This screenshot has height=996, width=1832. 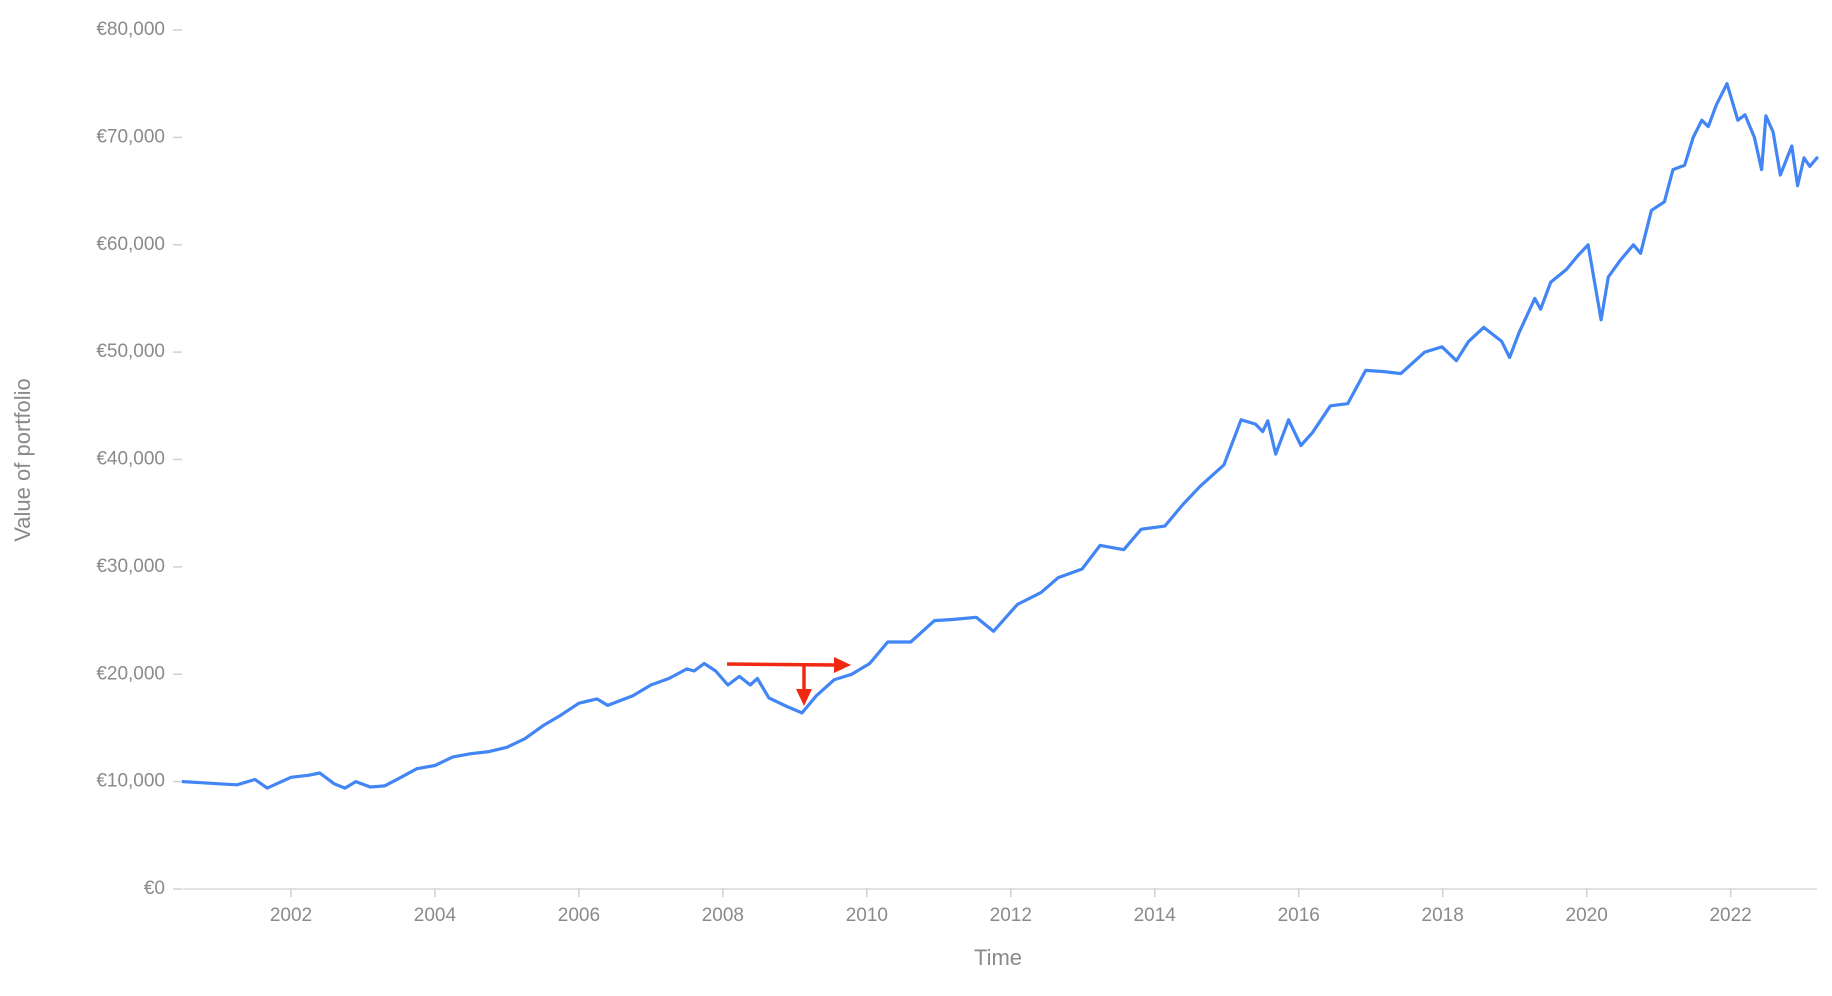 What do you see at coordinates (130, 781) in the screenshot?
I see `y-tick-label: €10,000` at bounding box center [130, 781].